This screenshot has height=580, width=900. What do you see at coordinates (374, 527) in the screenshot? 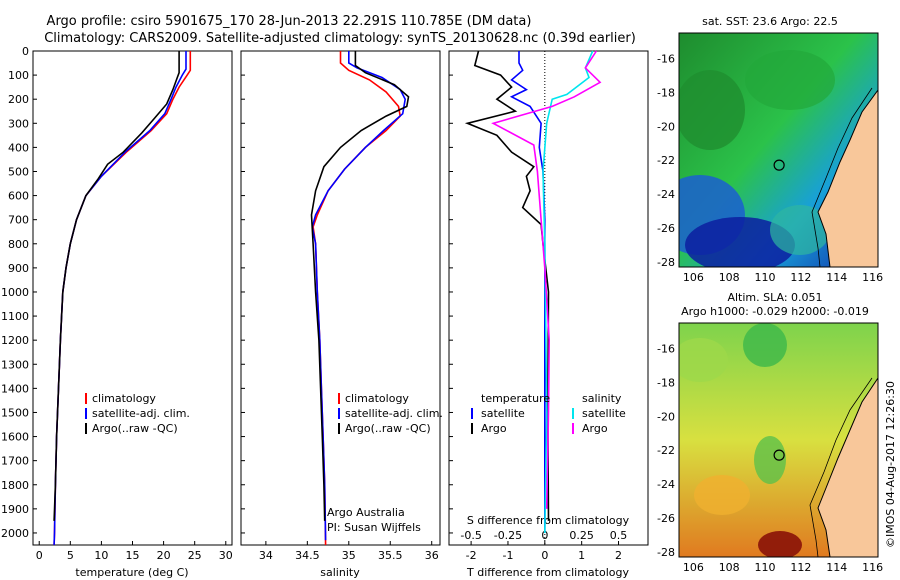
I see `pi-note: PI: Susan Wijffels` at bounding box center [374, 527].